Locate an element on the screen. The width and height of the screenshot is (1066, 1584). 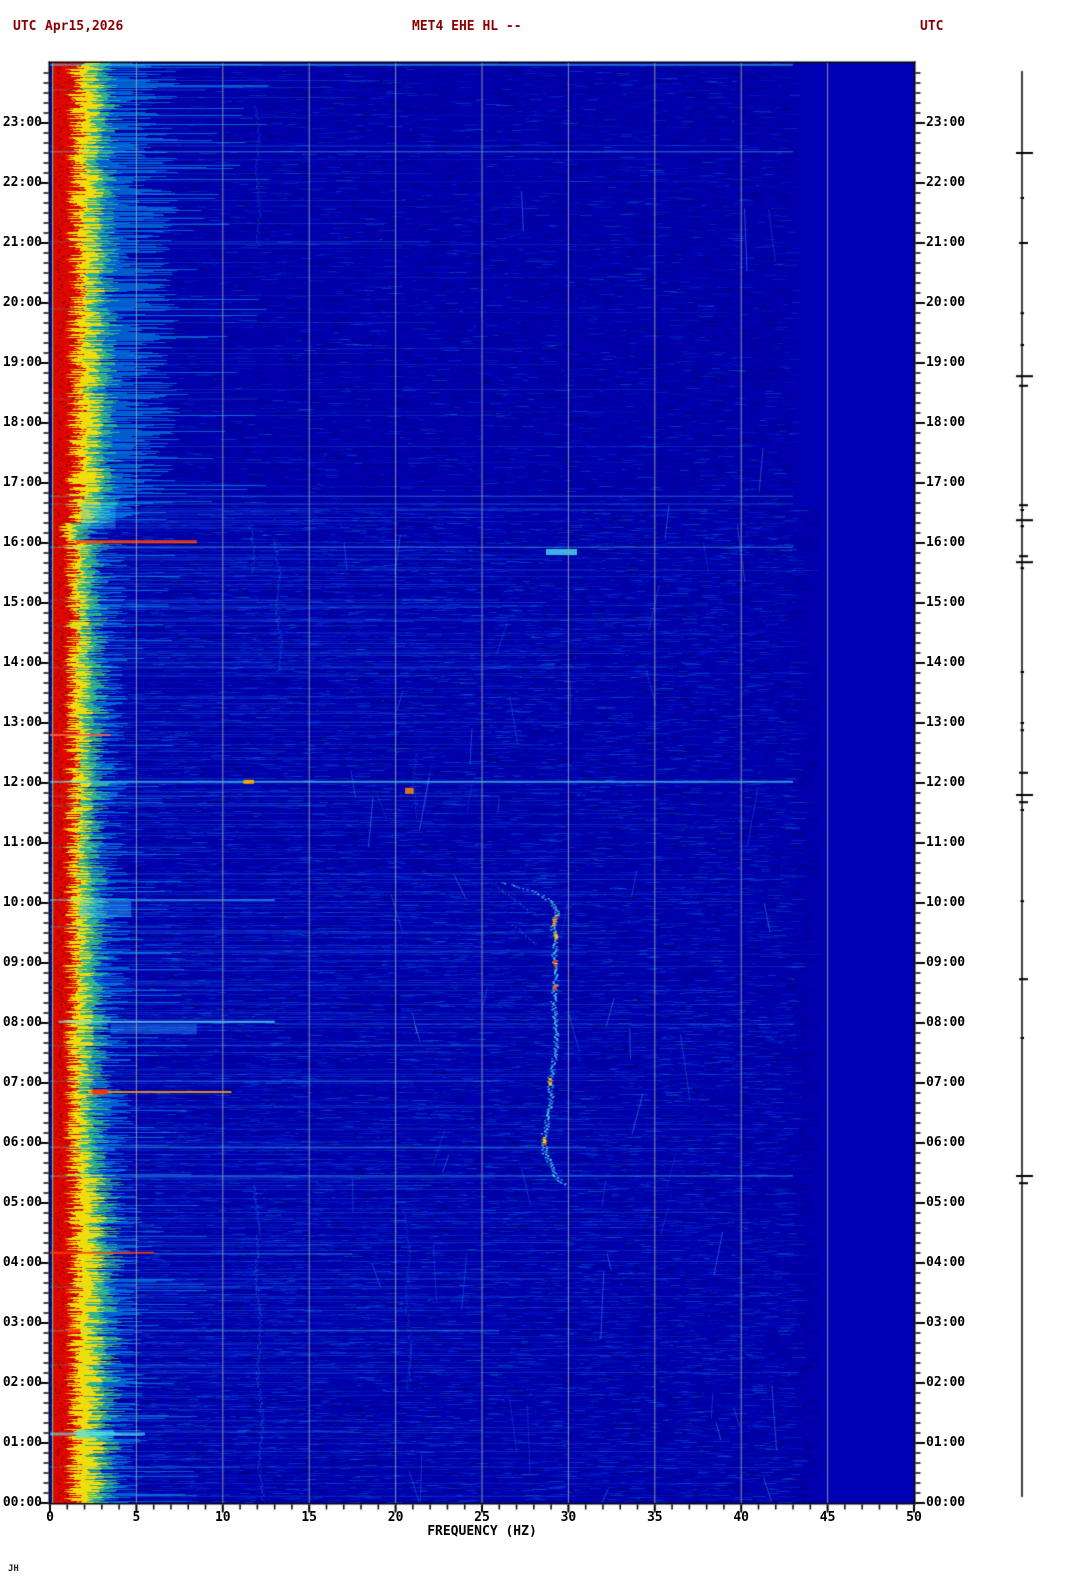
time-label-right: 10:00 is located at coordinates (946, 902).